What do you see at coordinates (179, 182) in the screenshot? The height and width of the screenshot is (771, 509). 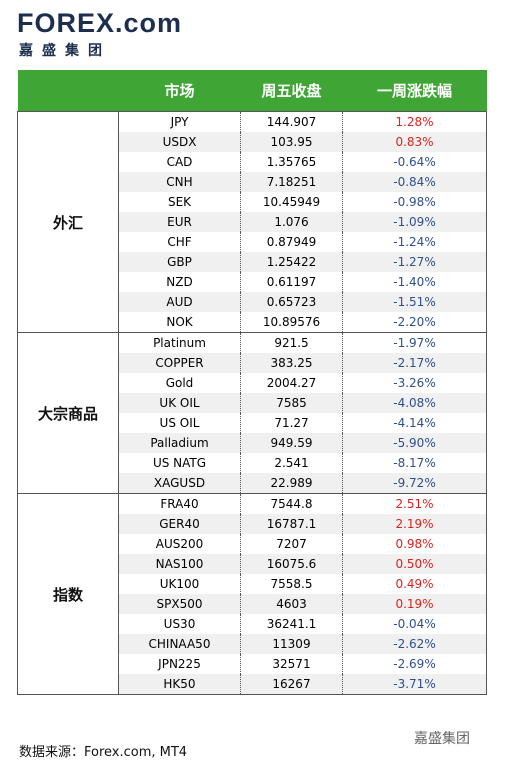 I see `market-name: CNH` at bounding box center [179, 182].